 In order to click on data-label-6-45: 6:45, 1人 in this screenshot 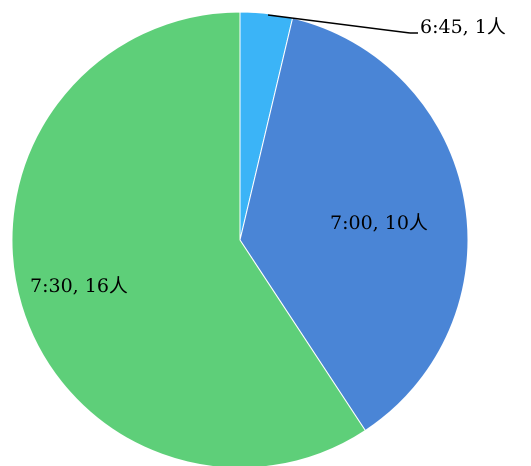, I will do `click(463, 27)`.